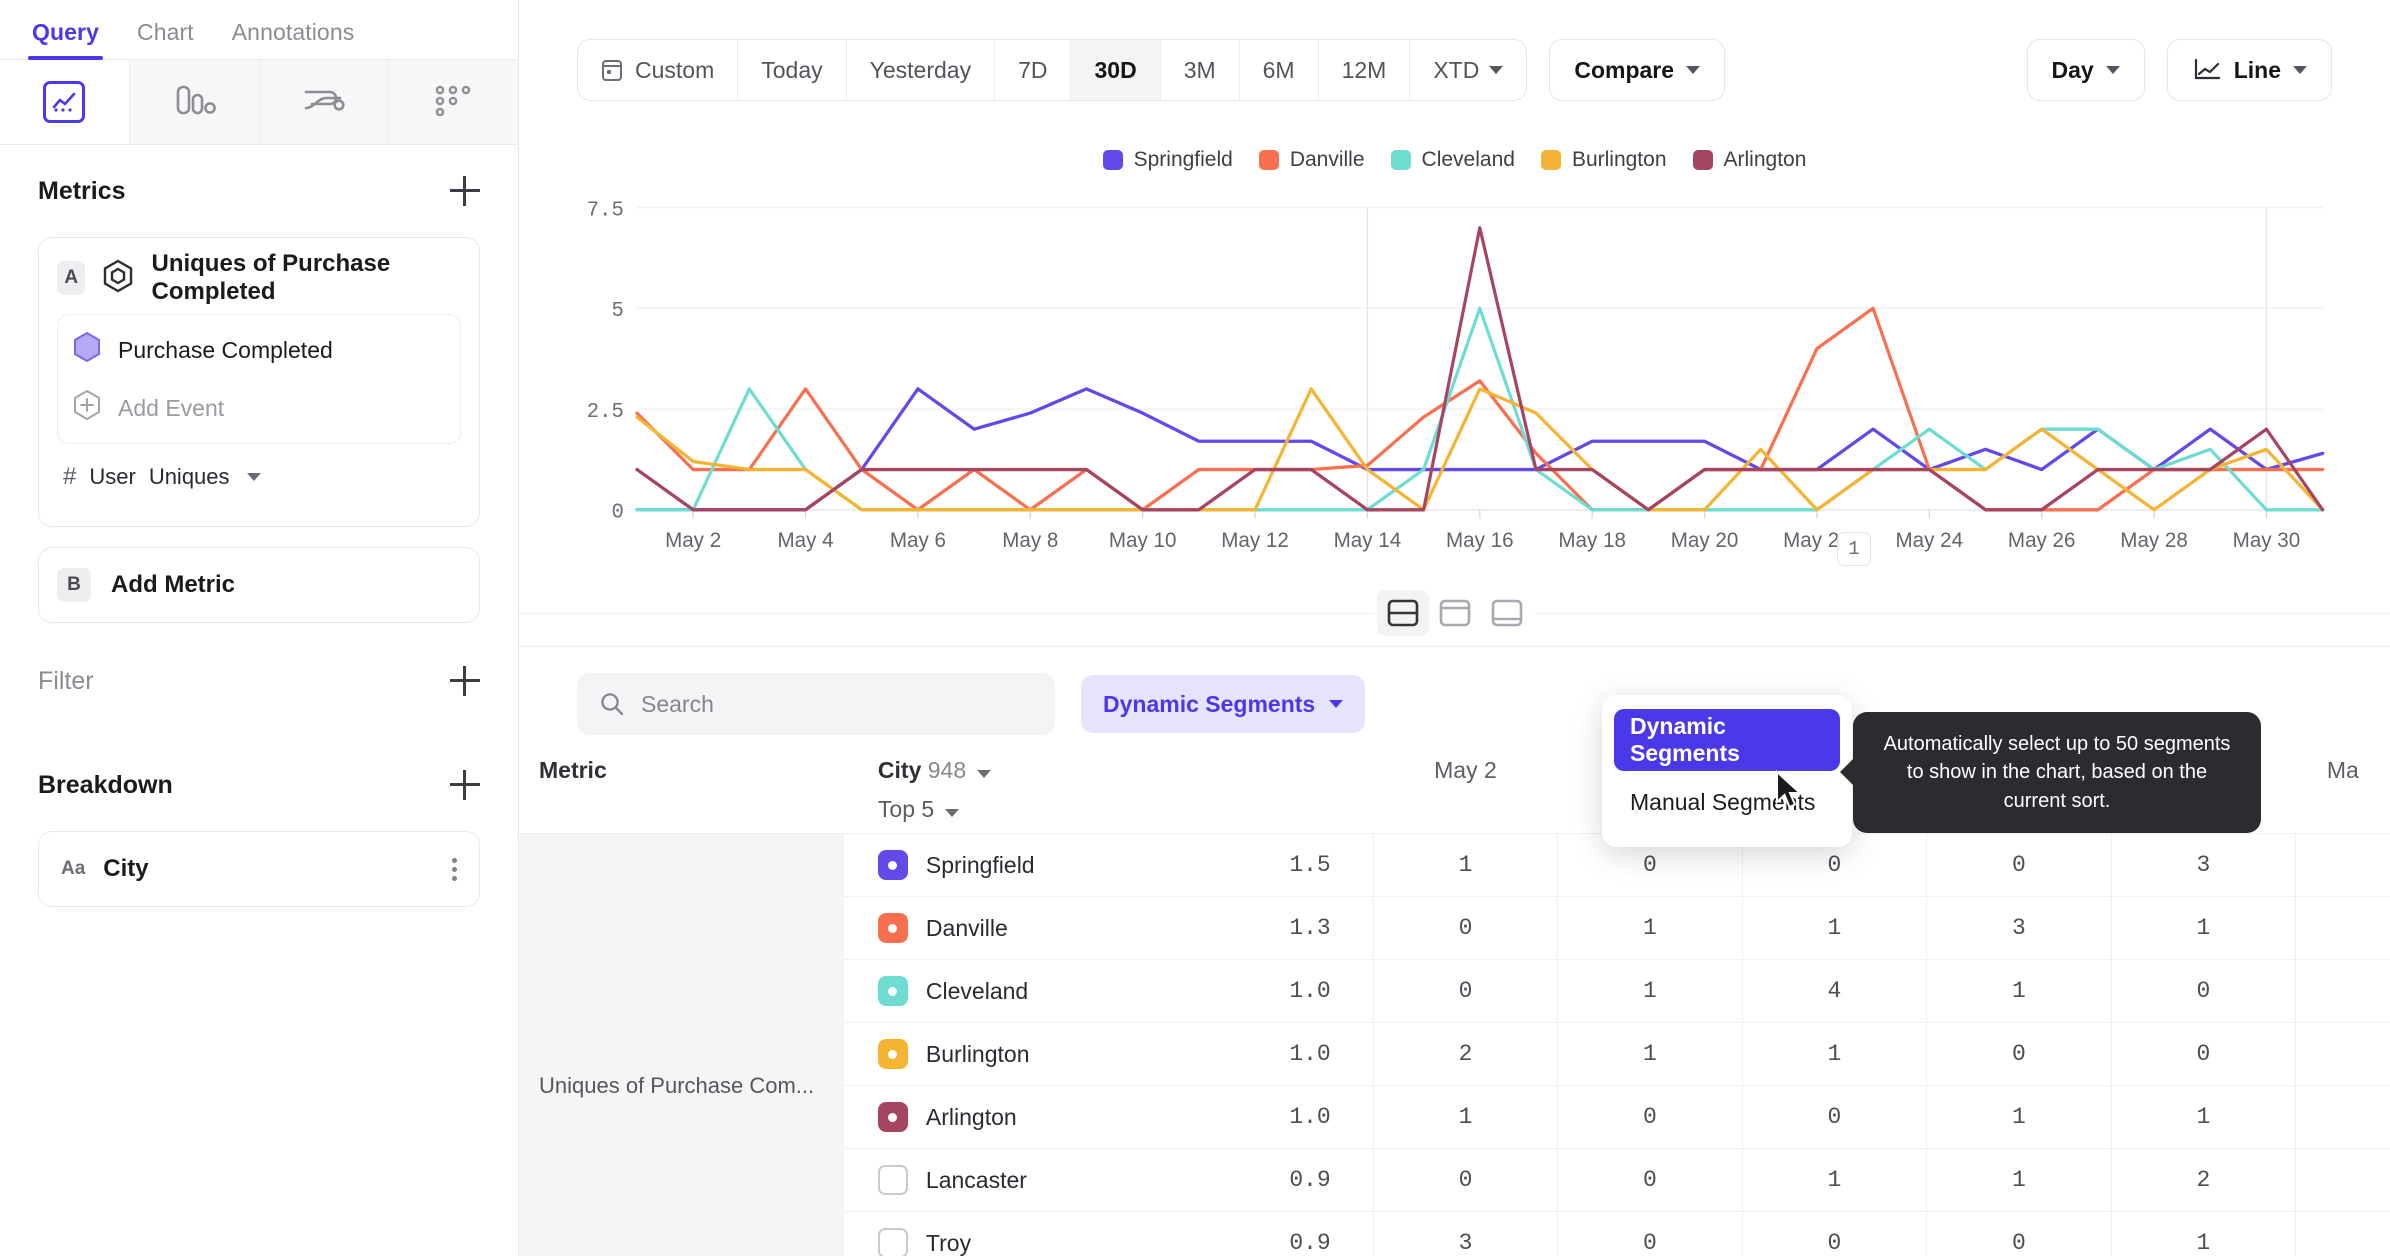 The width and height of the screenshot is (2390, 1256). Describe the element at coordinates (453, 102) in the screenshot. I see `chart-type-dots` at that location.